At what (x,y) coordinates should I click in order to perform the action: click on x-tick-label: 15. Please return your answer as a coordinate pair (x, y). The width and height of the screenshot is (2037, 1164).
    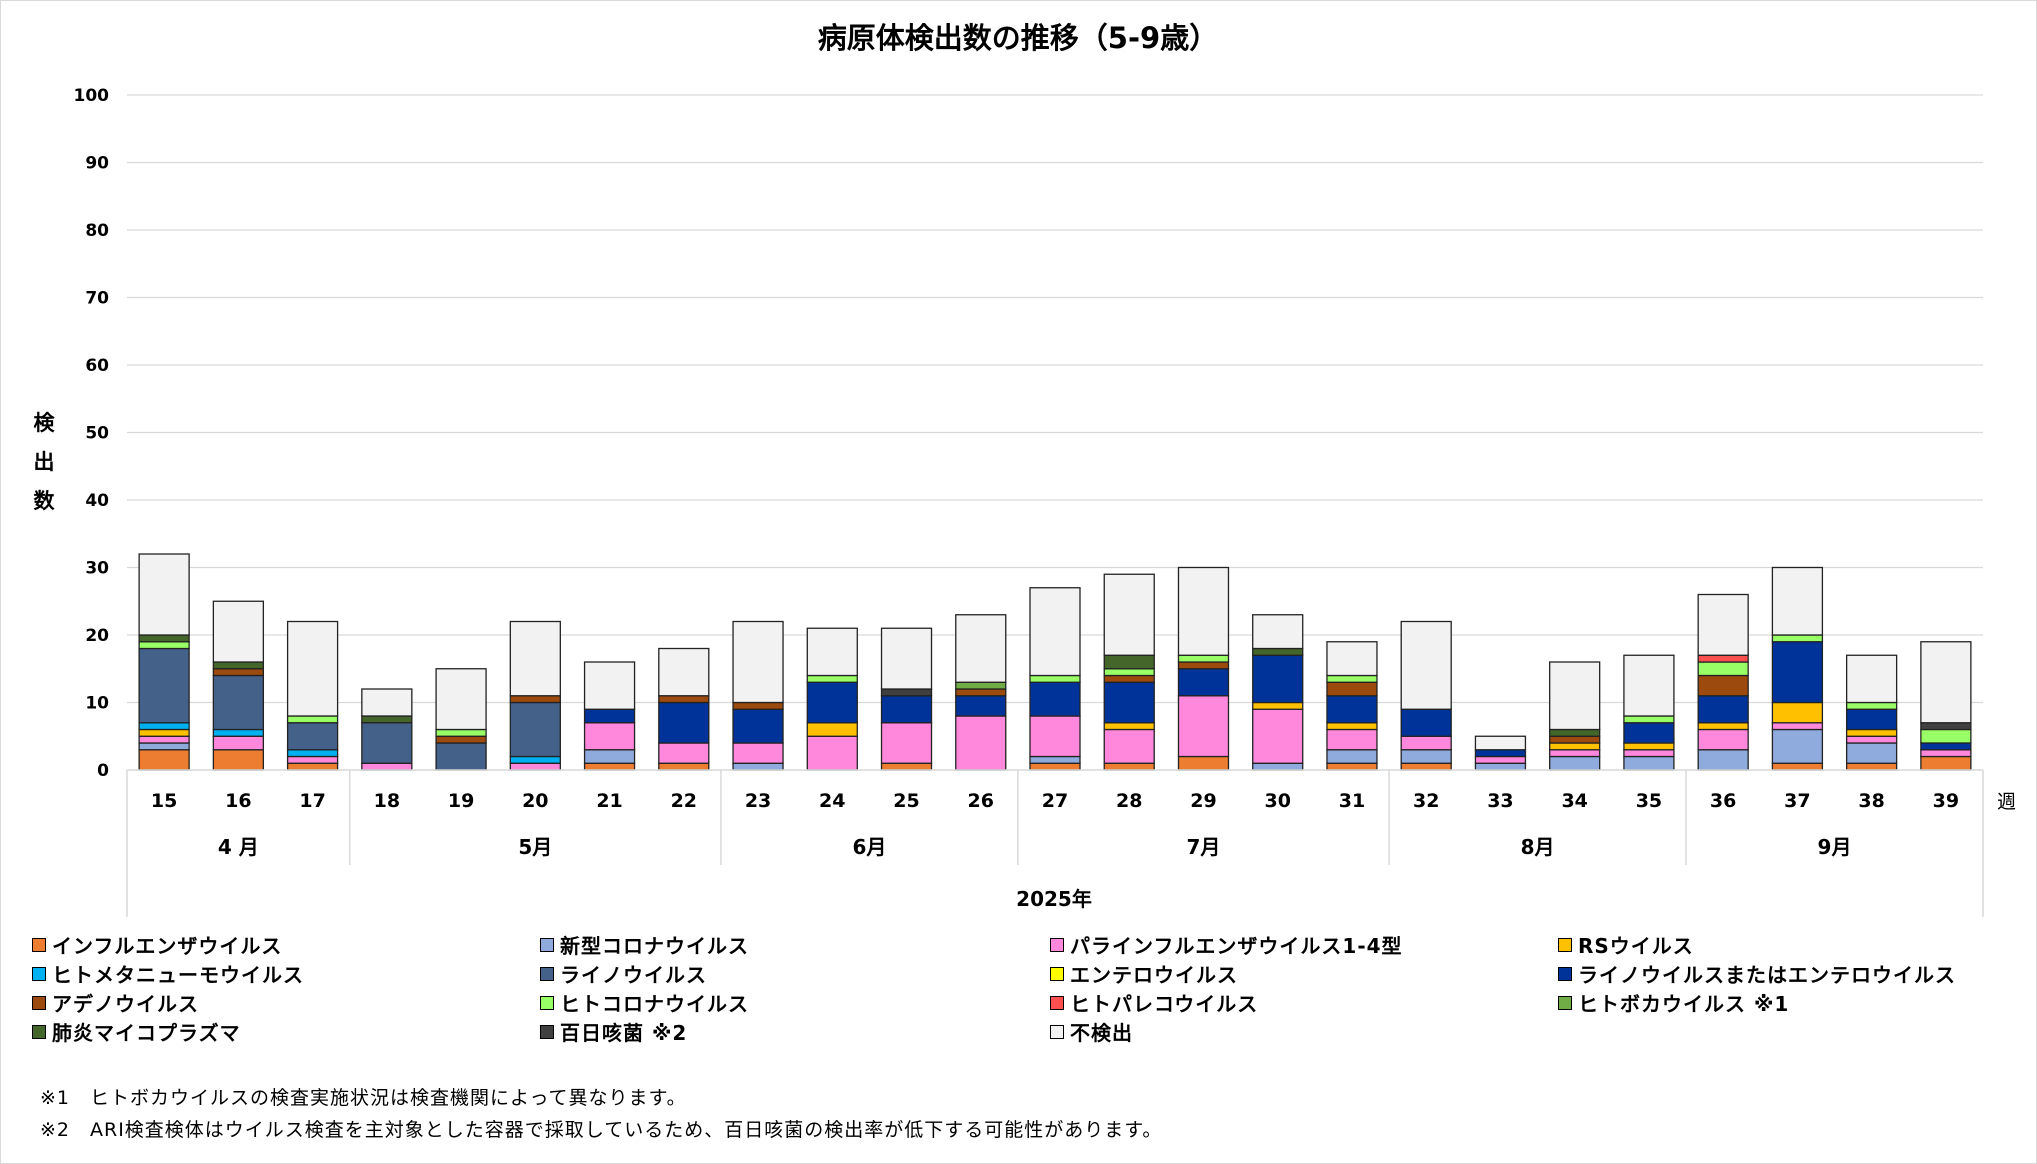
    Looking at the image, I should click on (164, 801).